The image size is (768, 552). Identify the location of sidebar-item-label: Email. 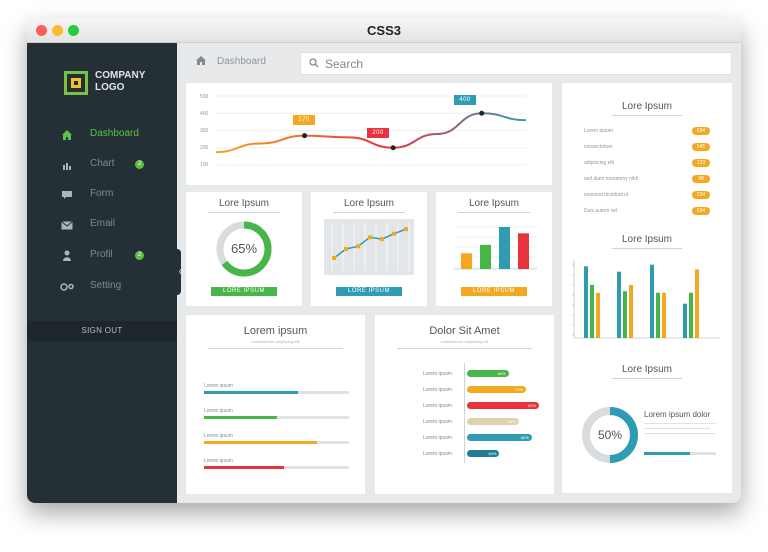
(103, 223).